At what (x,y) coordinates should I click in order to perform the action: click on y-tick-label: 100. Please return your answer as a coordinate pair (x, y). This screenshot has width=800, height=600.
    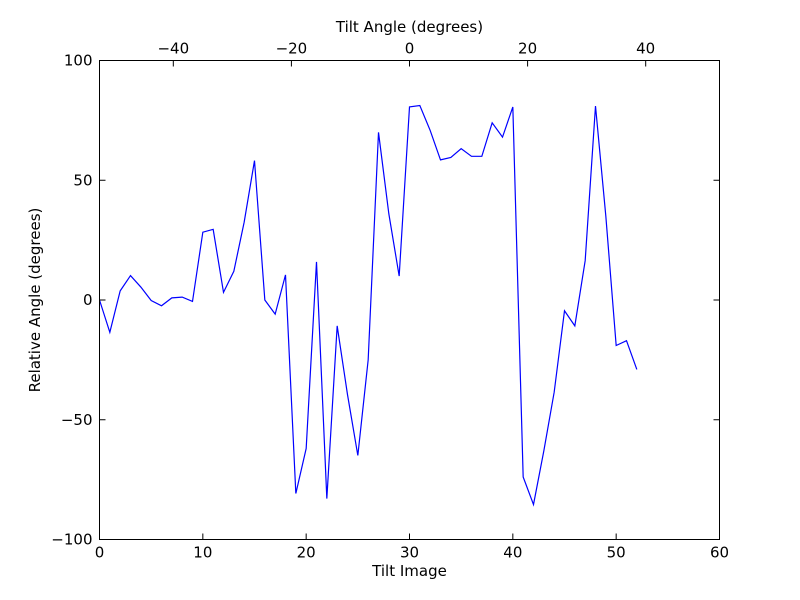
    Looking at the image, I should click on (78, 61).